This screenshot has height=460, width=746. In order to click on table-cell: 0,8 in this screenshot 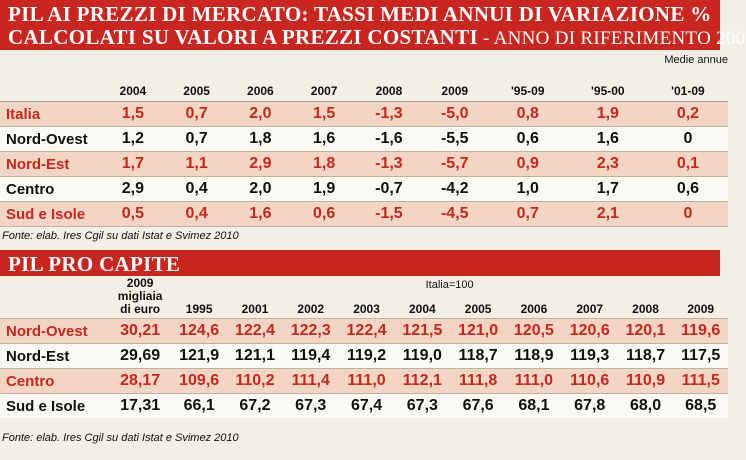, I will do `click(527, 114)`.